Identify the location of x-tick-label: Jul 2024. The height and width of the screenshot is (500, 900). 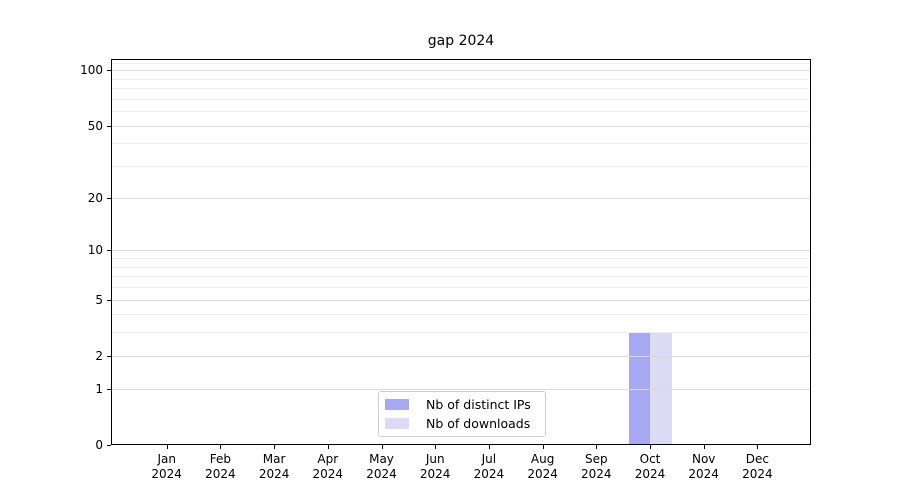
(489, 466).